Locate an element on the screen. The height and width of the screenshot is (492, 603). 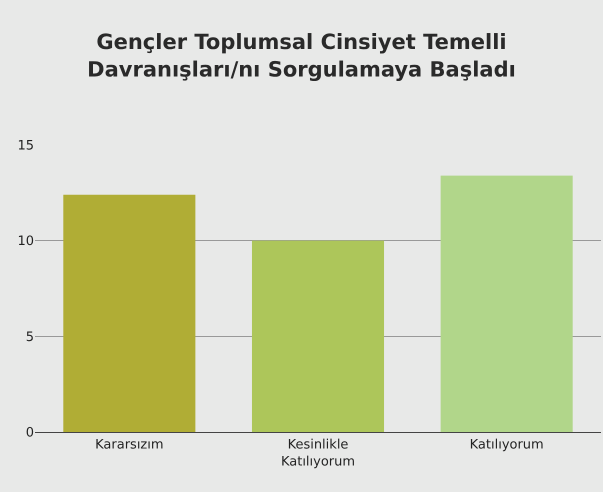
y-tick-label: 15 is located at coordinates (25, 146).